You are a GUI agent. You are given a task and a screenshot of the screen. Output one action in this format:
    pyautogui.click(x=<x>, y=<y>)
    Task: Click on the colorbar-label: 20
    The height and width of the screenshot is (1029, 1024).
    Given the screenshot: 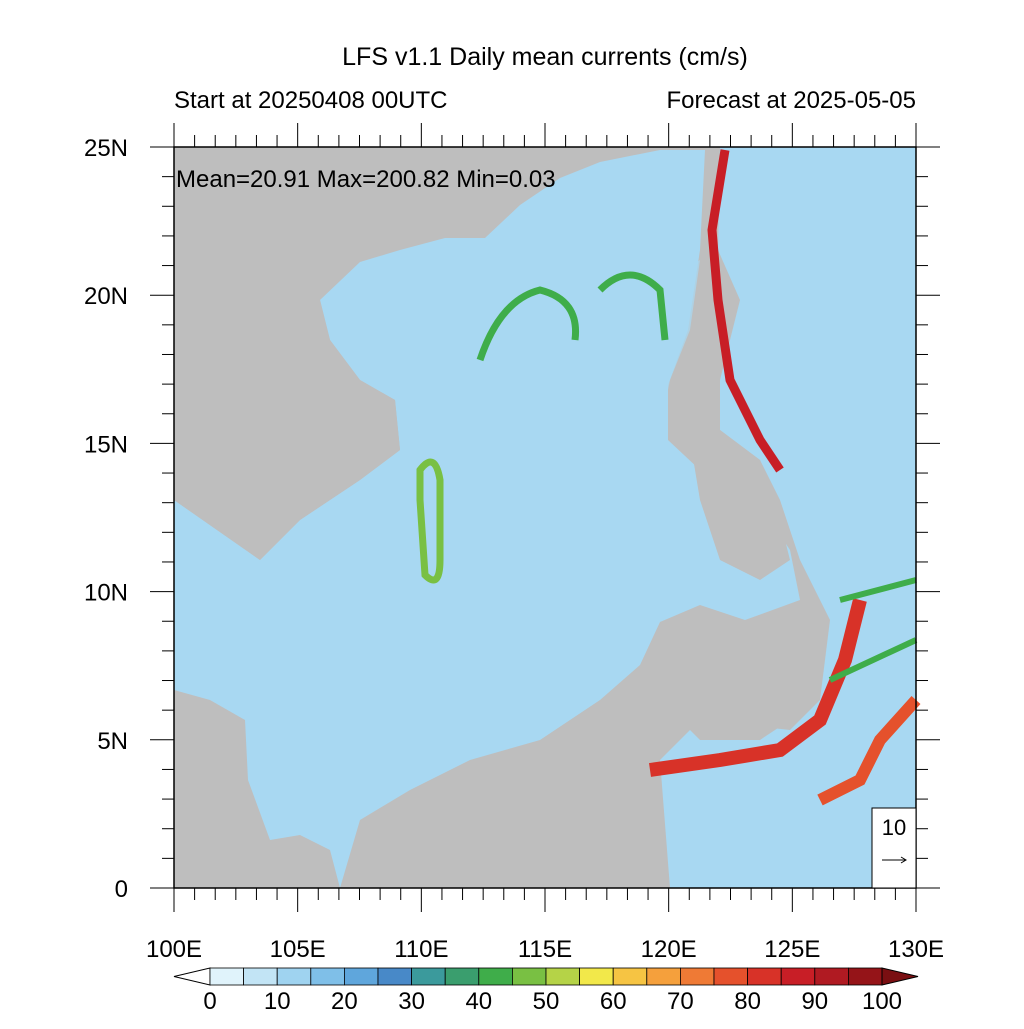 What is the action you would take?
    pyautogui.click(x=344, y=1001)
    